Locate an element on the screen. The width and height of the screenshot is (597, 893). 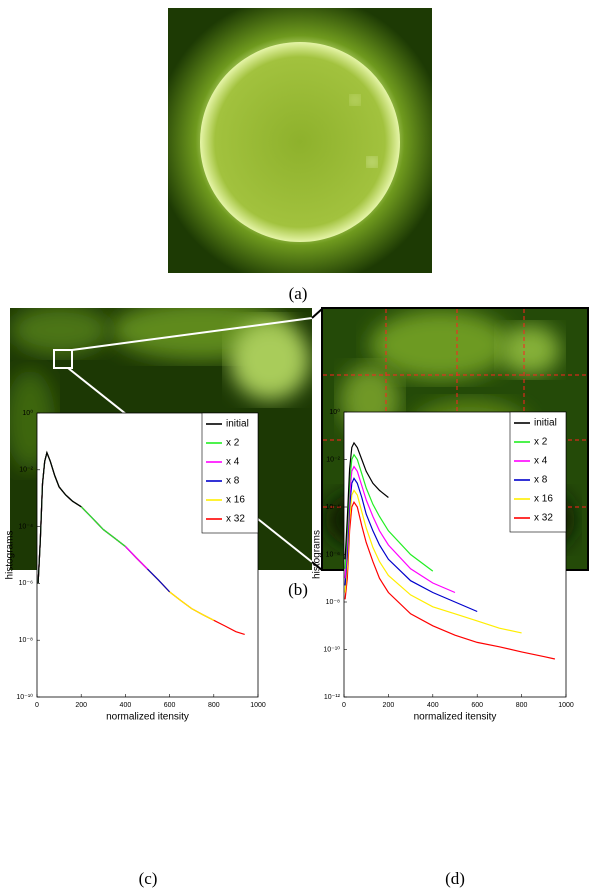
caption: (b) is located at coordinates (298, 589).